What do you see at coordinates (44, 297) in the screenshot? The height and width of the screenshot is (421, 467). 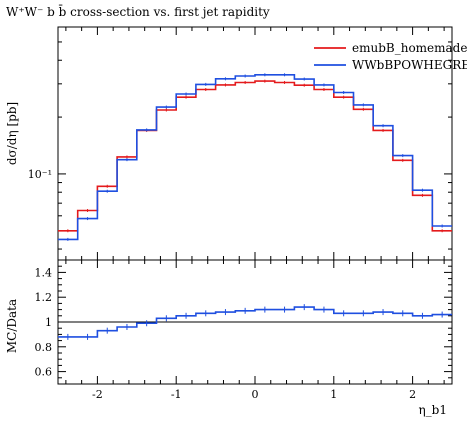 I see `ratio-y-tick-label: 1.2` at bounding box center [44, 297].